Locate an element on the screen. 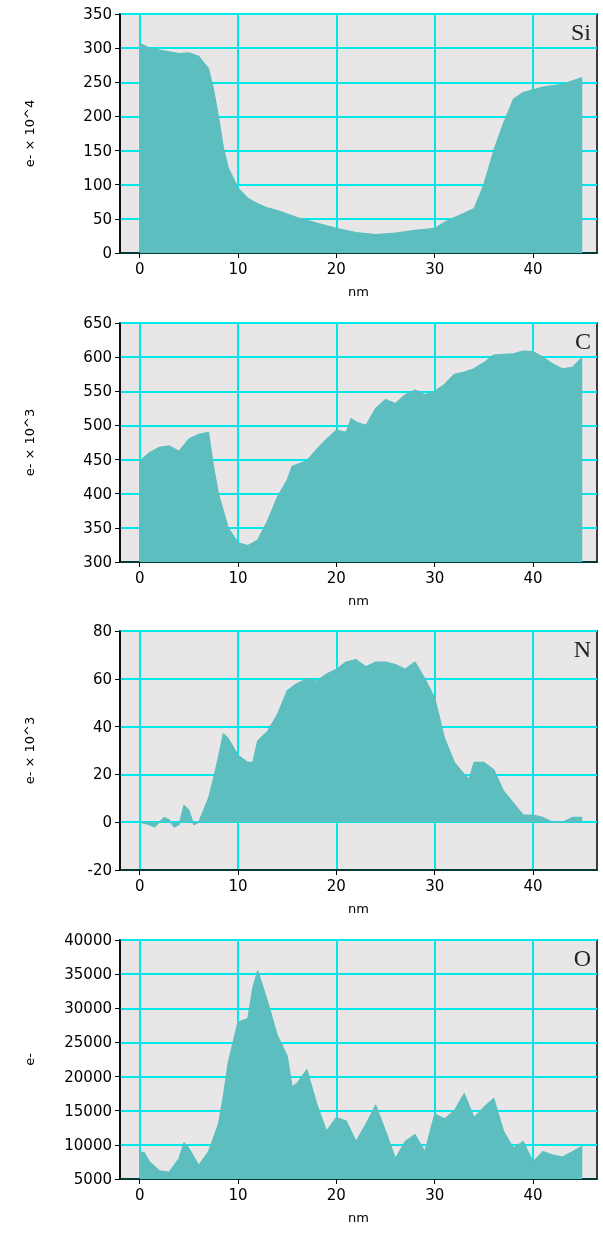 The height and width of the screenshot is (1234, 603). y-tick-label: 5000 is located at coordinates (92, 1178).